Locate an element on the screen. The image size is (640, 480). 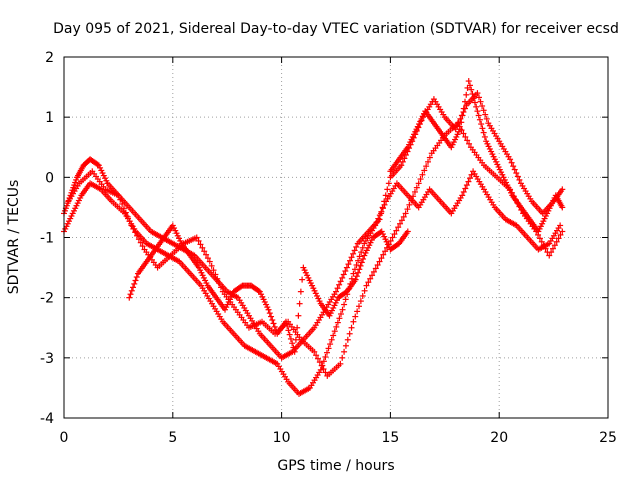
y-tick-label: -4 is located at coordinates (47, 419).